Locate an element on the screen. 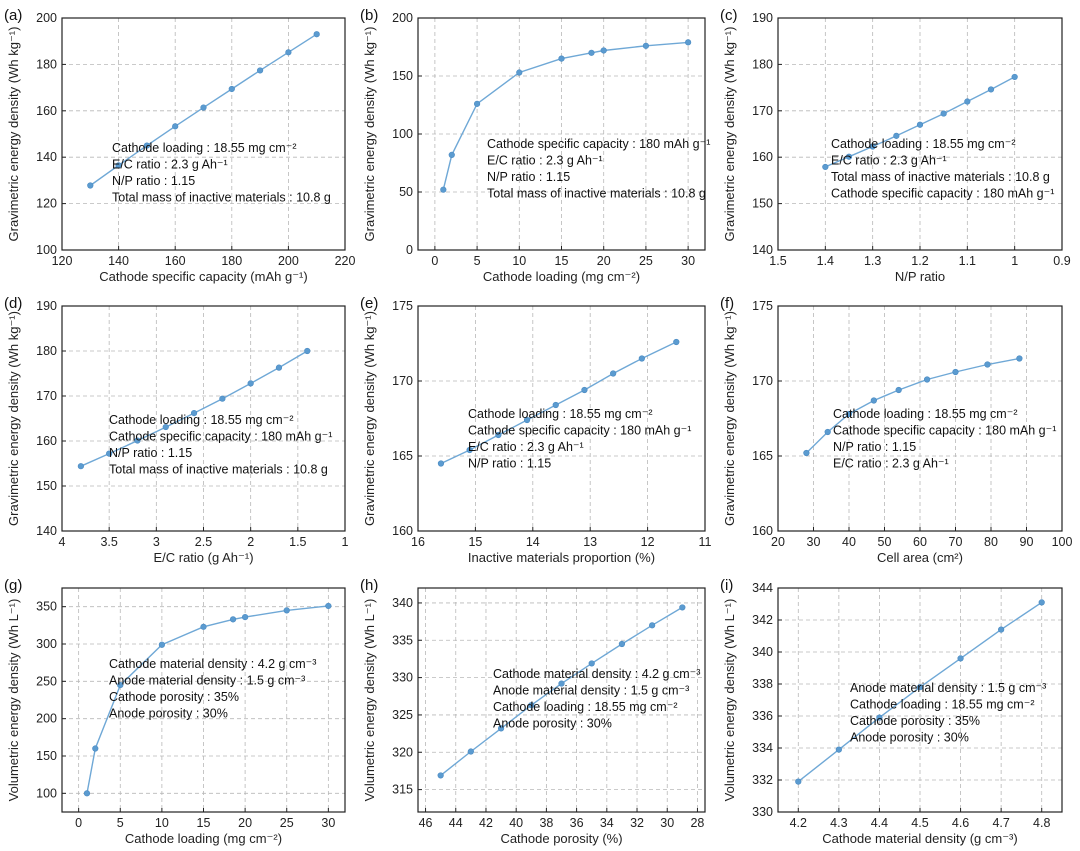  panel-c-xlabel: N/P ratio is located at coordinates (920, 276).